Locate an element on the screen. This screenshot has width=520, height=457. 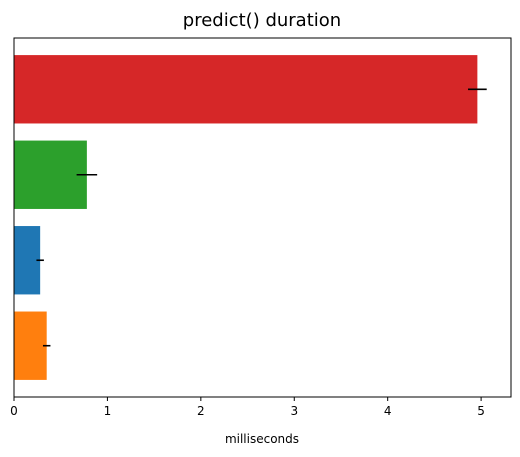
x-tick-label-4: 4 is located at coordinates (388, 411).